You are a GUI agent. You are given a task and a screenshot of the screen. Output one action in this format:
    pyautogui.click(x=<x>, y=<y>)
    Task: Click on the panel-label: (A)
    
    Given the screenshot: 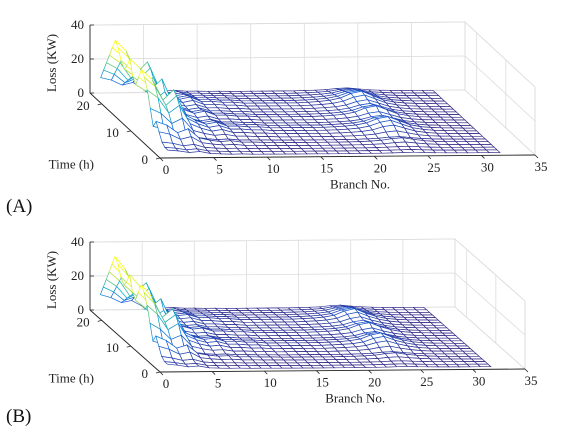 What is the action you would take?
    pyautogui.click(x=19, y=206)
    